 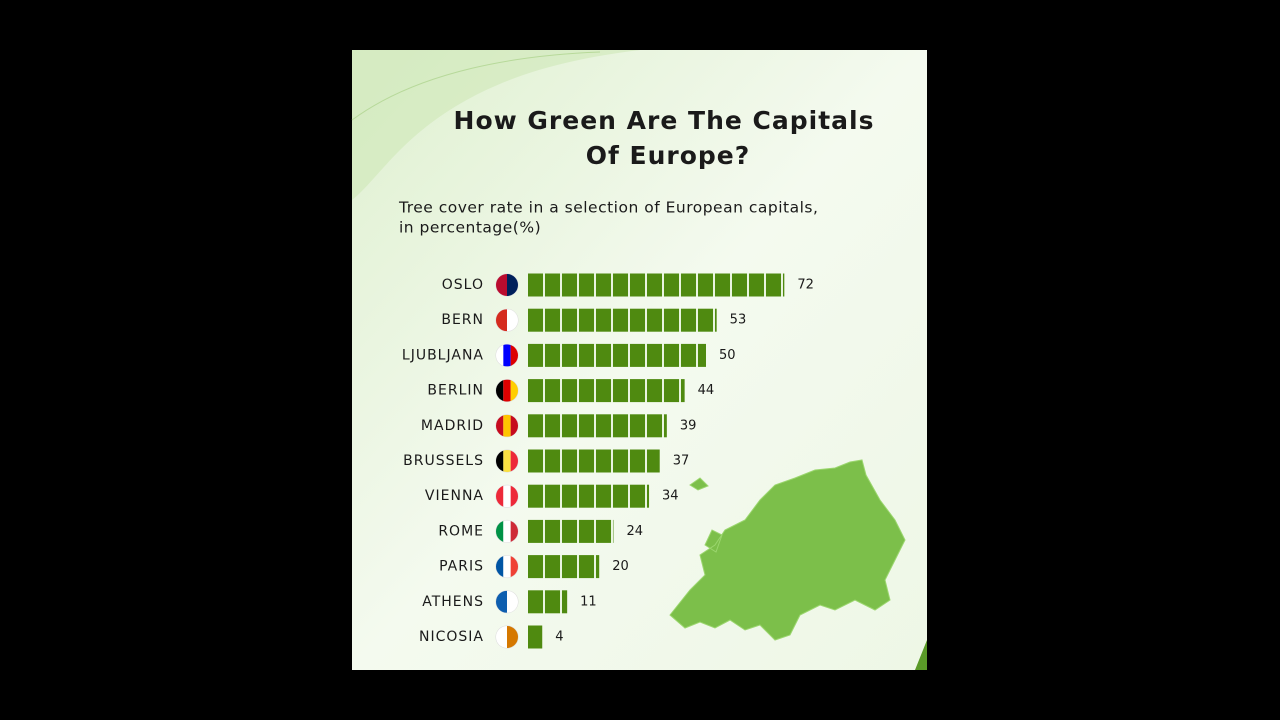 I want to click on category-label: BERLIN, so click(x=455, y=391).